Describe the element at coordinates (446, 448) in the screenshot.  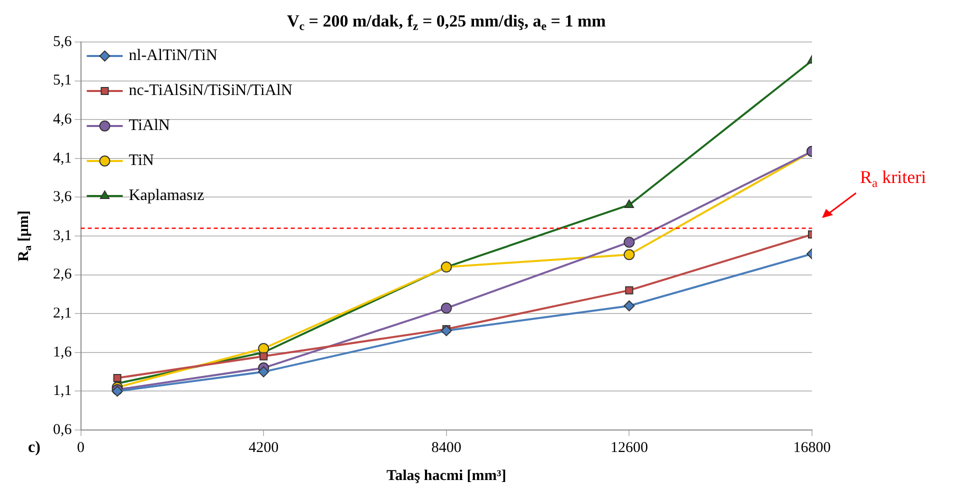
I see `x-tick-label: 8400` at that location.